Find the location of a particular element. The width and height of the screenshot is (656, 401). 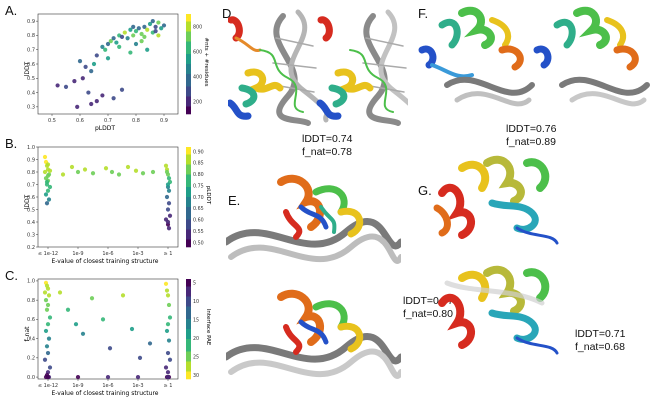

colorbar-tick-label: 0.50 is located at coordinates (198, 243).